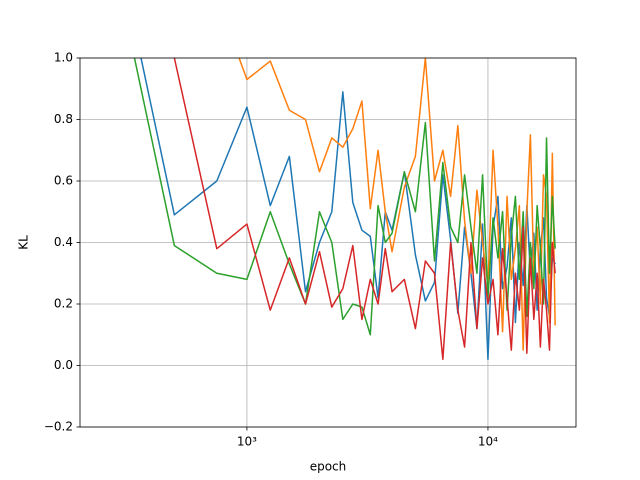 The width and height of the screenshot is (640, 480). I want to click on x-tick-label: 10³, so click(247, 442).